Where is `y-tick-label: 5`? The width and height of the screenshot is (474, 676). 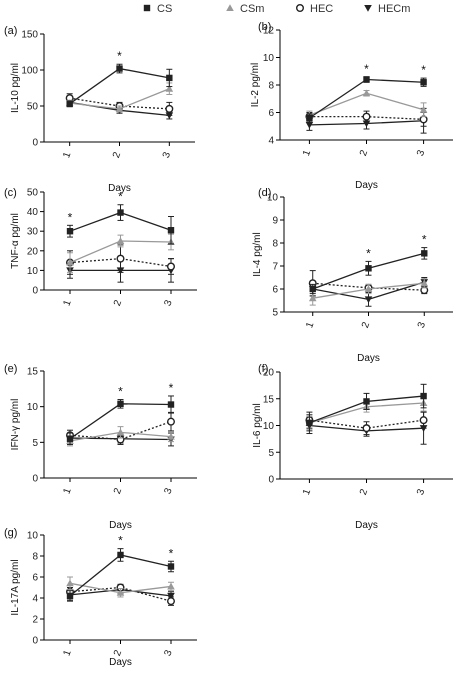 y-tick-label: 5 is located at coordinates (35, 443).